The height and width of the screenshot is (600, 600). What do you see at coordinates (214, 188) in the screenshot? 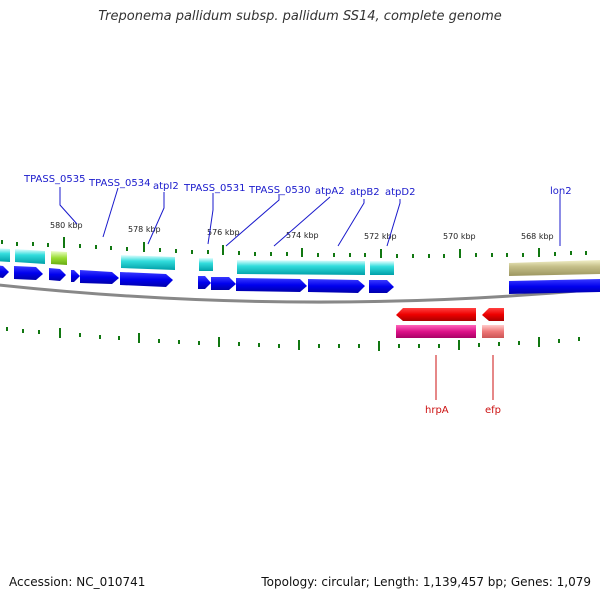
I see `gene-label-tpass-0531: TPASS_0531` at bounding box center [214, 188].